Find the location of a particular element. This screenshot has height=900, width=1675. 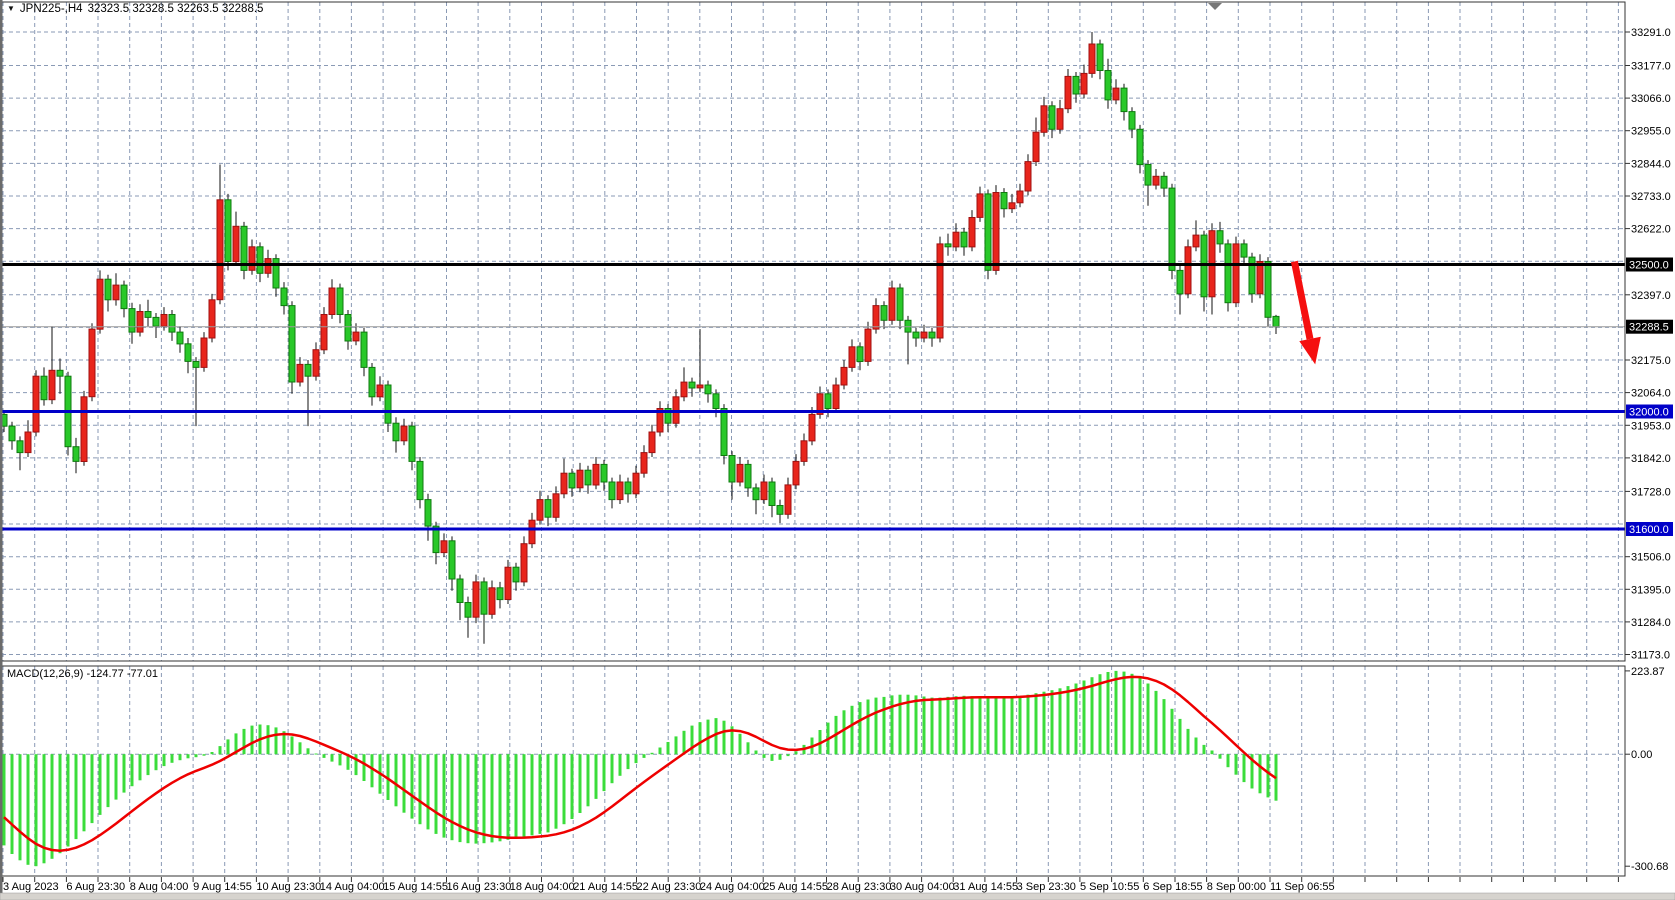

price-axis-label: 31173.0 is located at coordinates (1650, 656).